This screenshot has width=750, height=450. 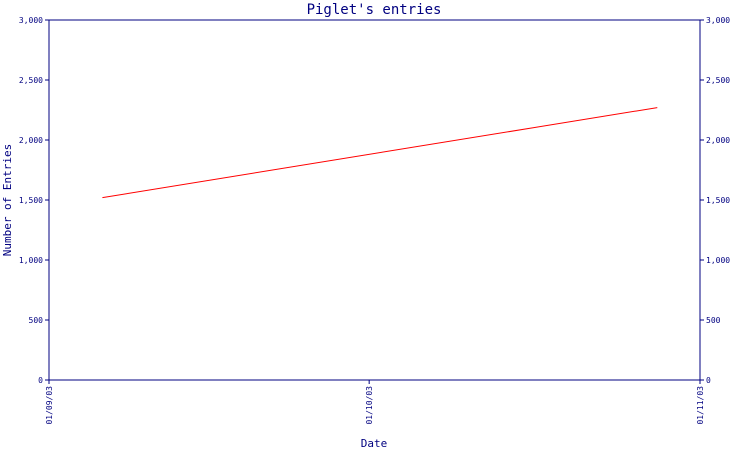 I want to click on y-tick-label: 2,500, so click(x=31, y=80).